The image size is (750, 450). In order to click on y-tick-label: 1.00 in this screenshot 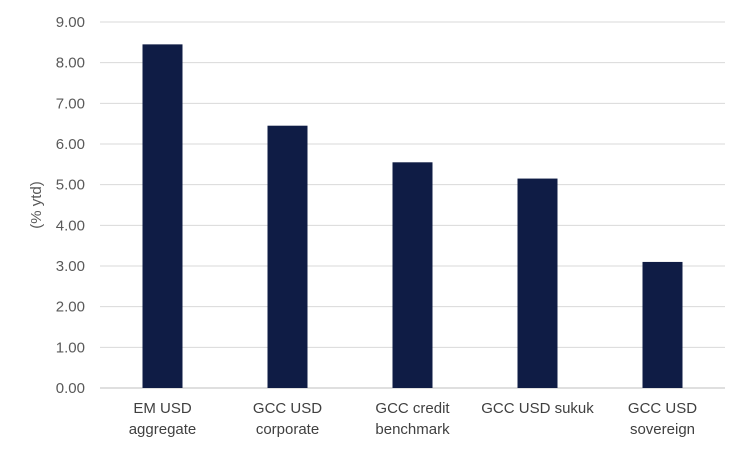, I will do `click(70, 347)`.